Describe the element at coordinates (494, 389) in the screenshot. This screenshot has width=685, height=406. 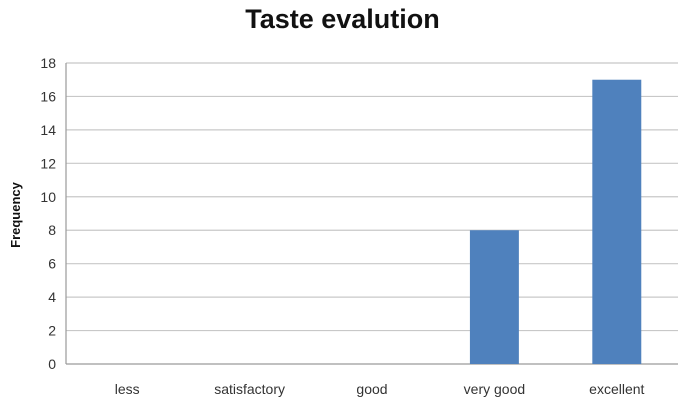
I see `x-tick-label: very good` at that location.